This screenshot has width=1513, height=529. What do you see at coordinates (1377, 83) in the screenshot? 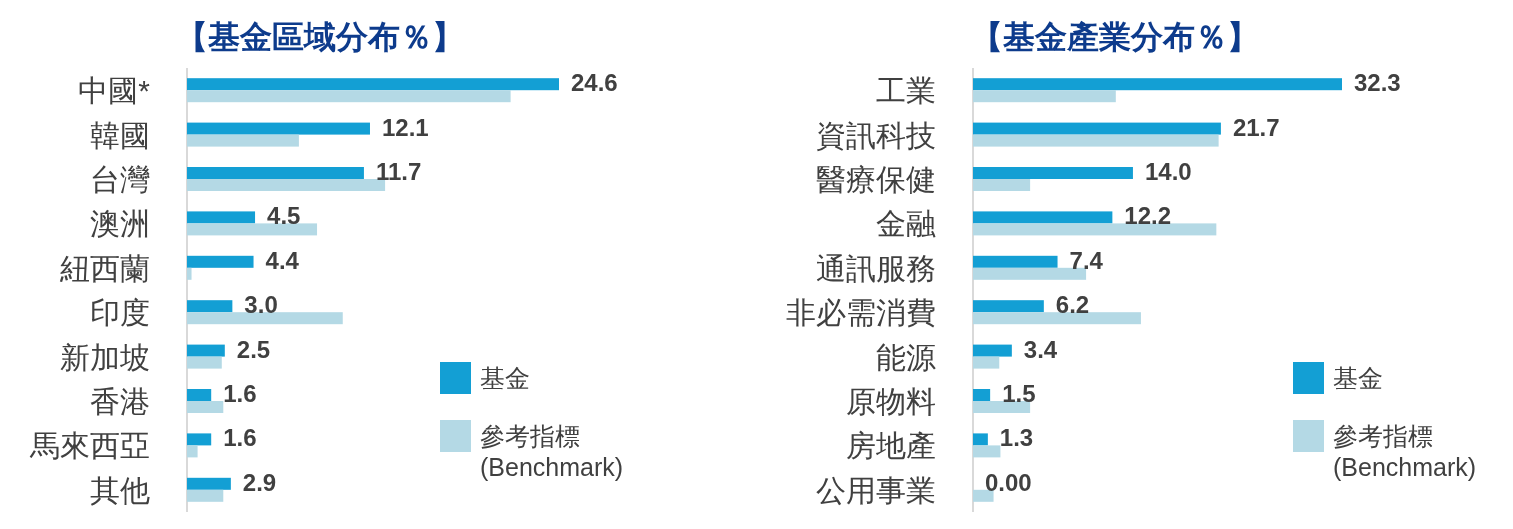
I see `data-label: 32.3` at bounding box center [1377, 83].